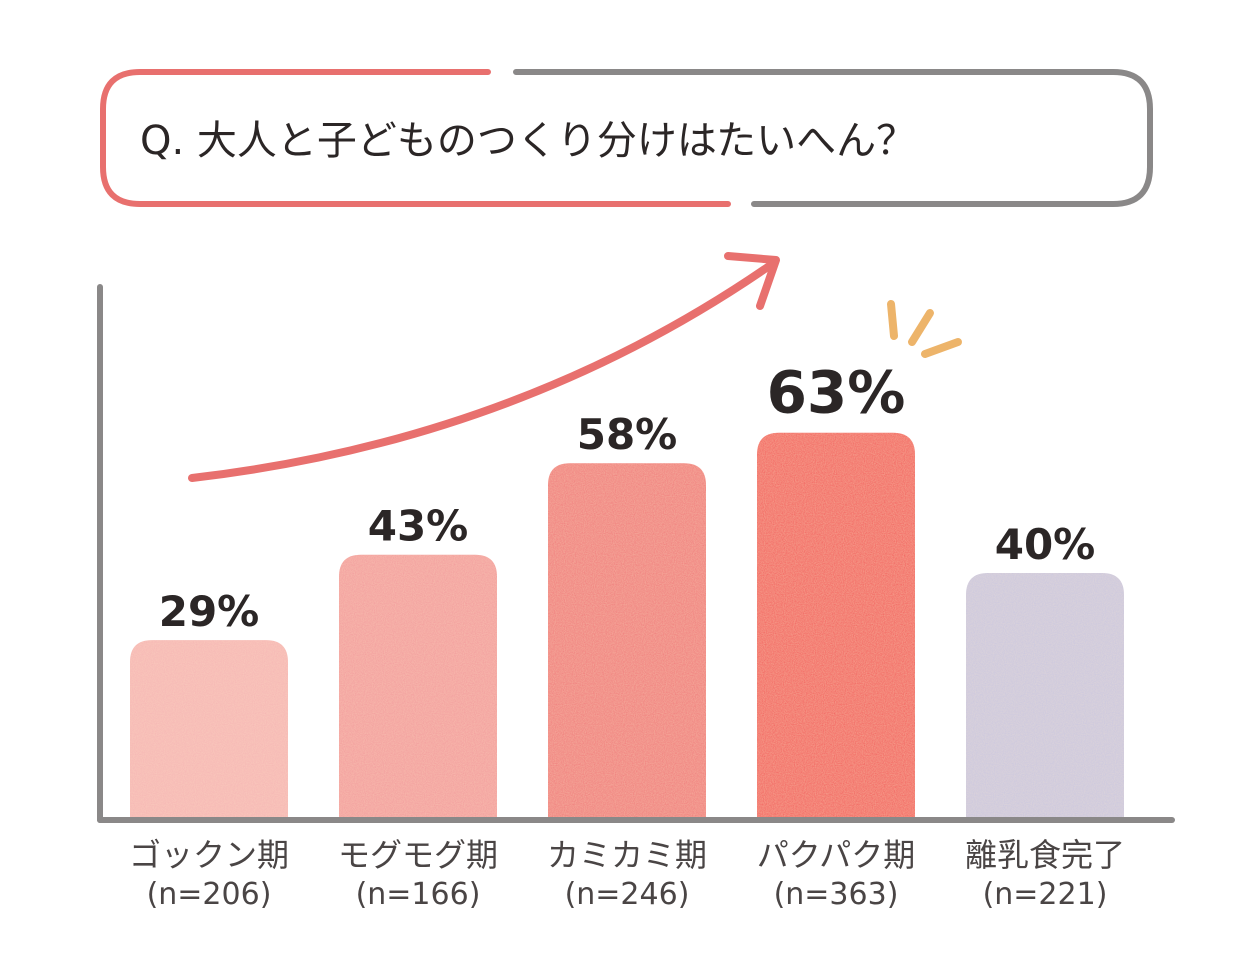  Describe the element at coordinates (209, 611) in the screenshot. I see `value-label-1: 29%` at that location.